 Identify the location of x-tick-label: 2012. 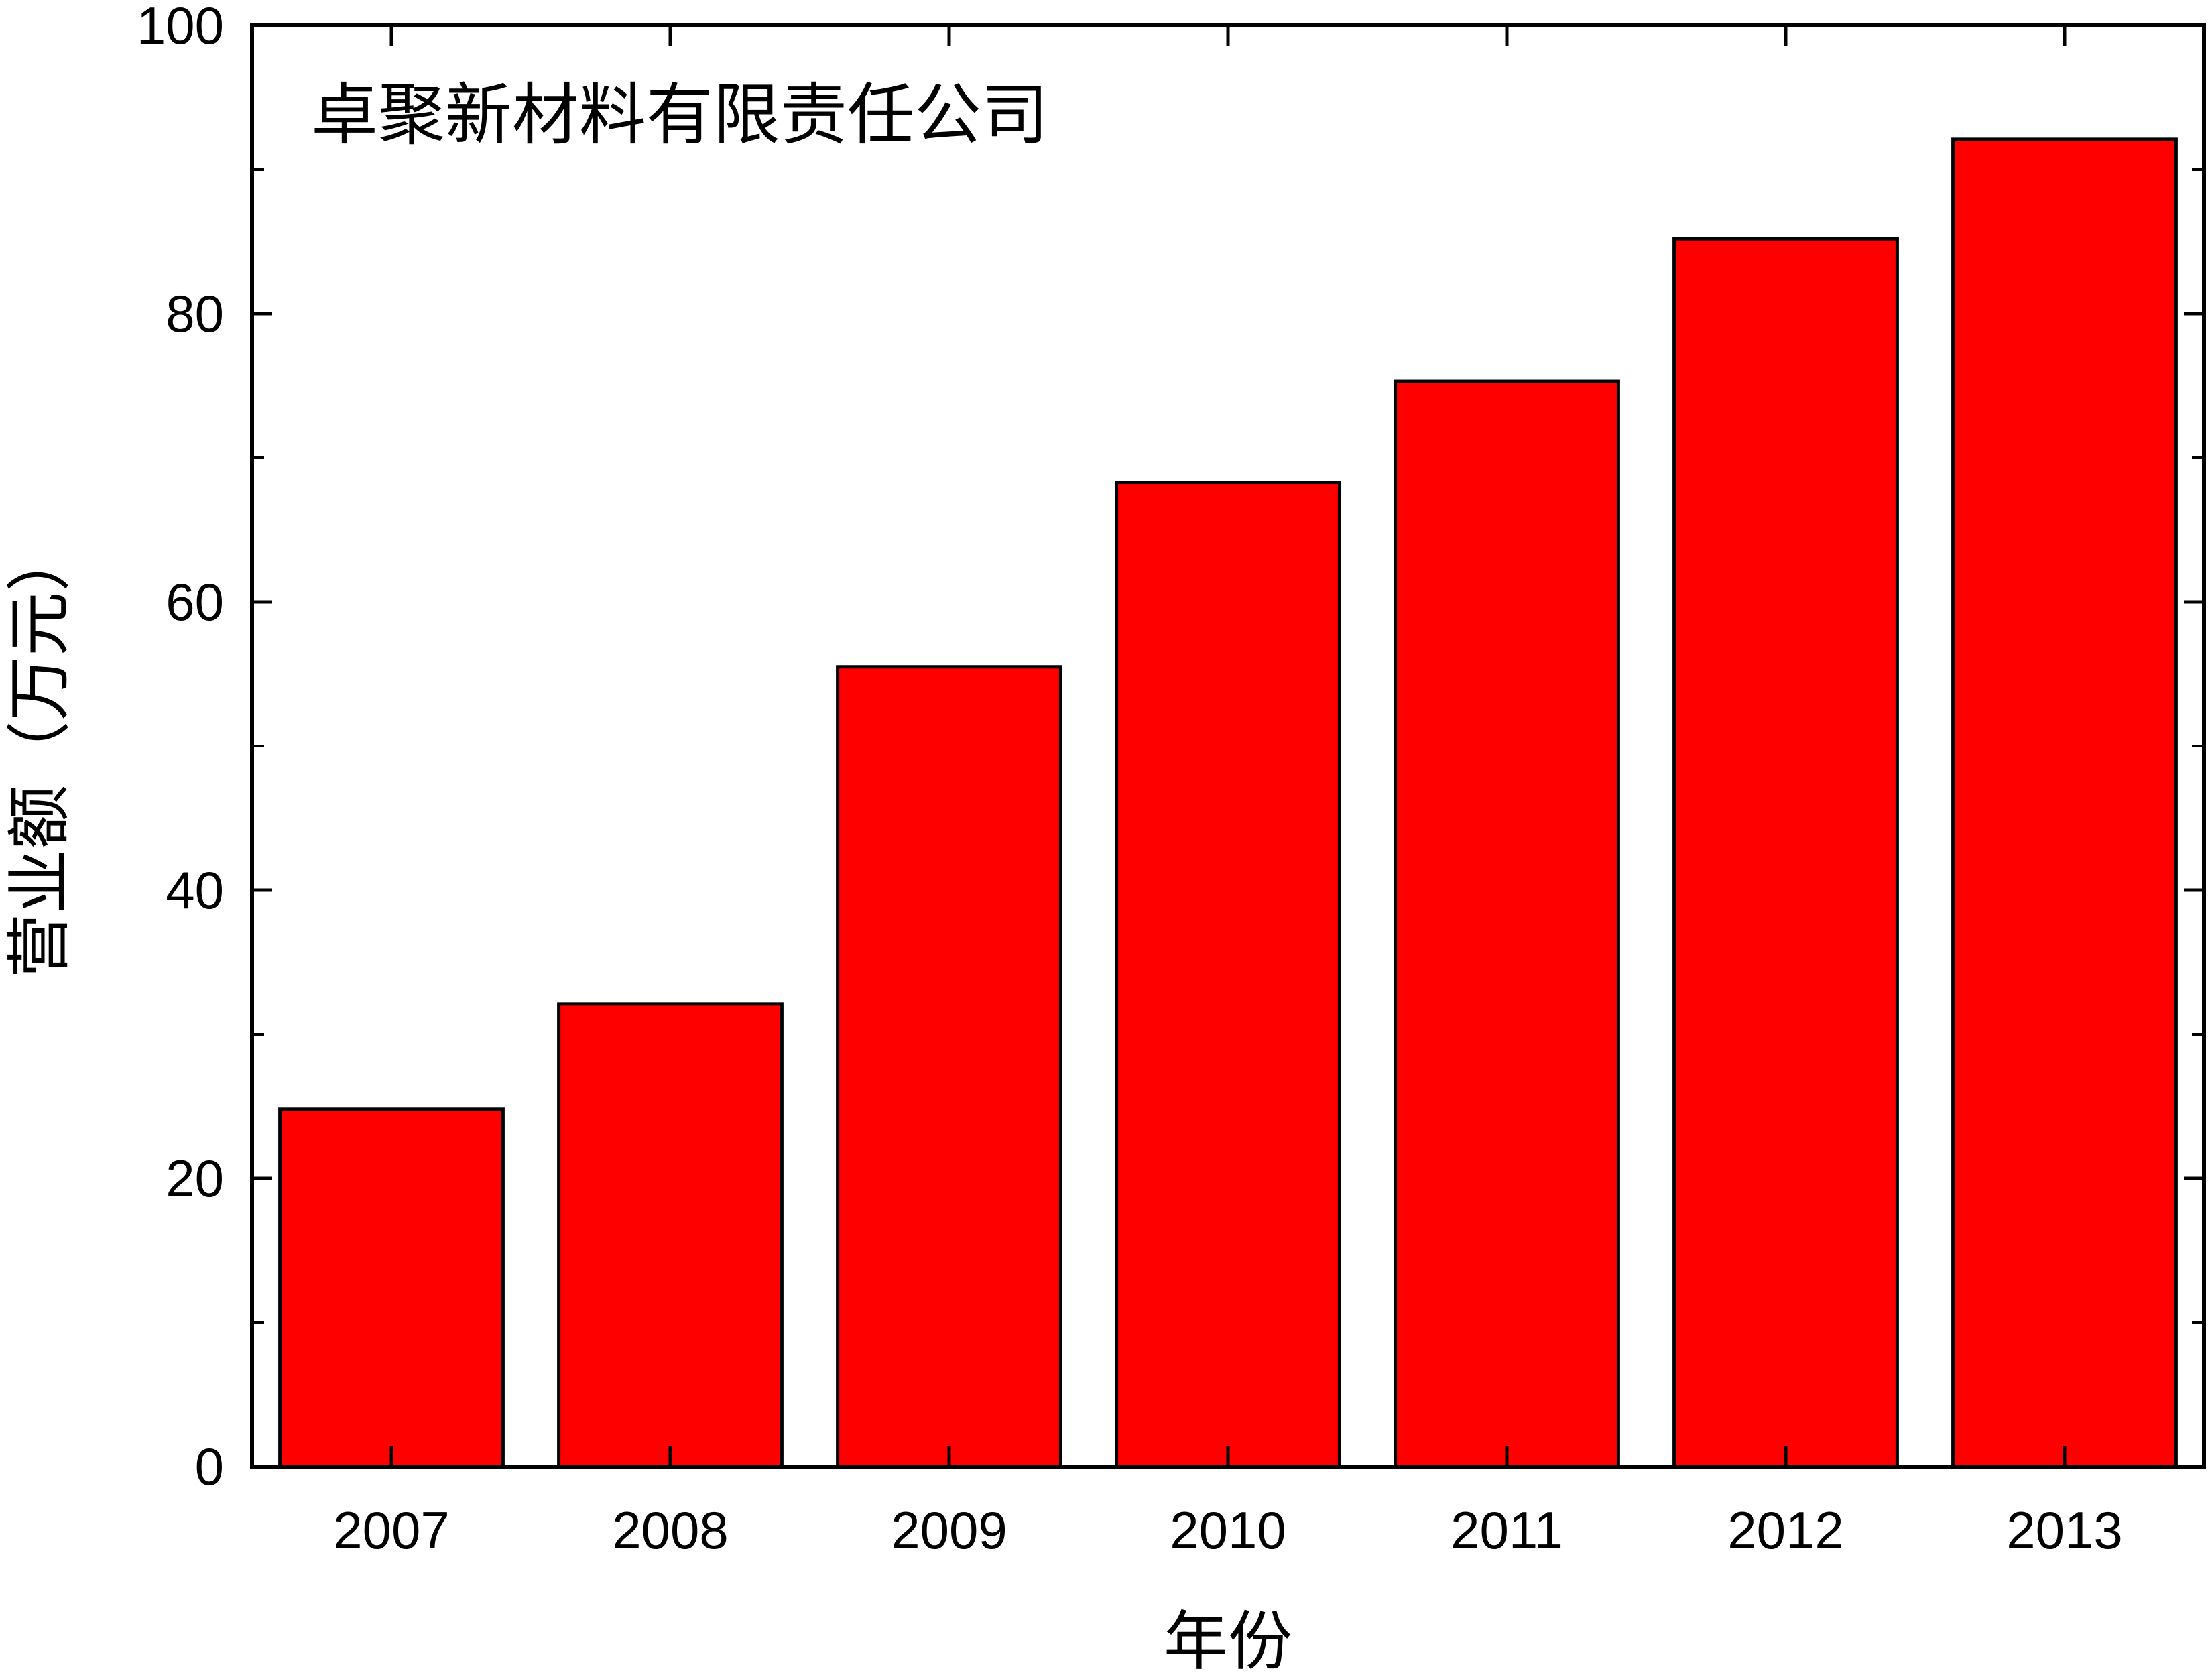
(1785, 1531).